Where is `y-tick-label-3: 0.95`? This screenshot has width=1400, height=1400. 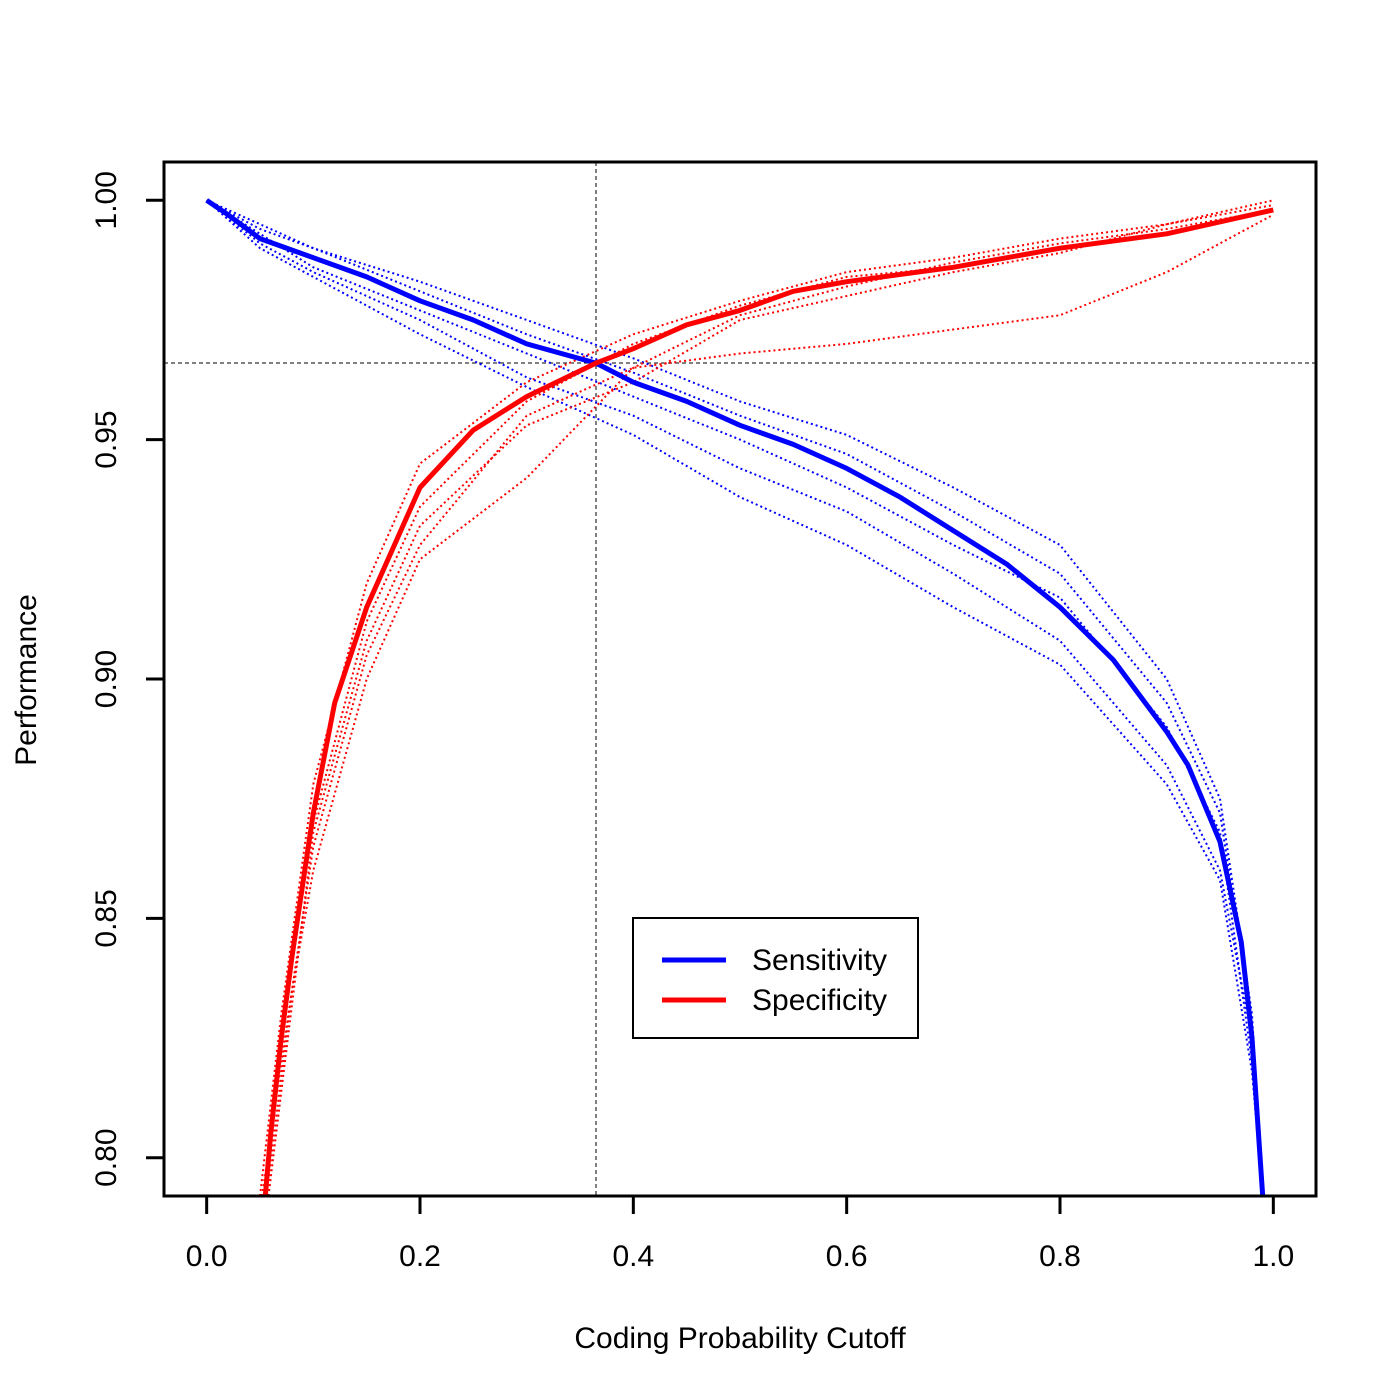 y-tick-label-3: 0.95 is located at coordinates (106, 439).